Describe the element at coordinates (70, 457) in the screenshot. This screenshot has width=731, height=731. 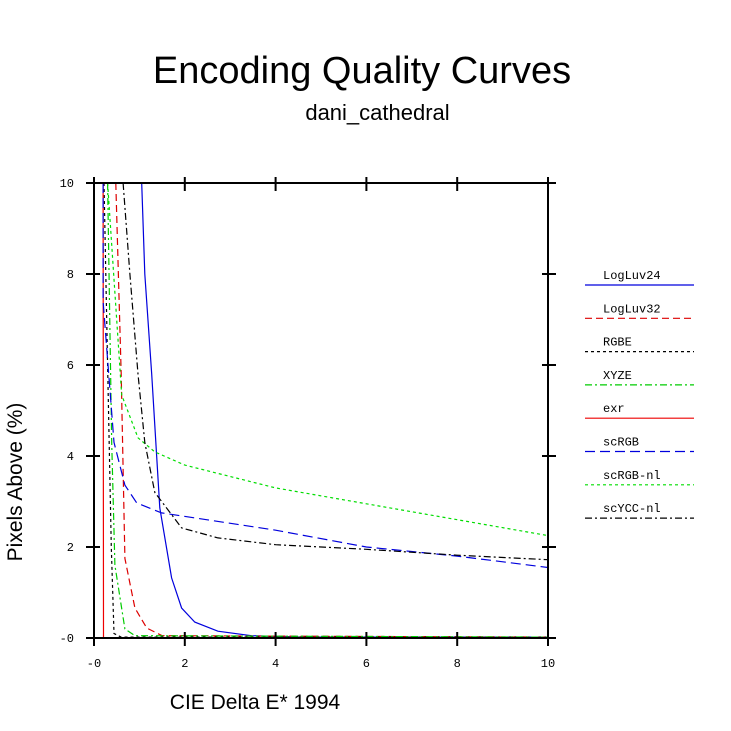
I see `y-tick-label: 4` at that location.